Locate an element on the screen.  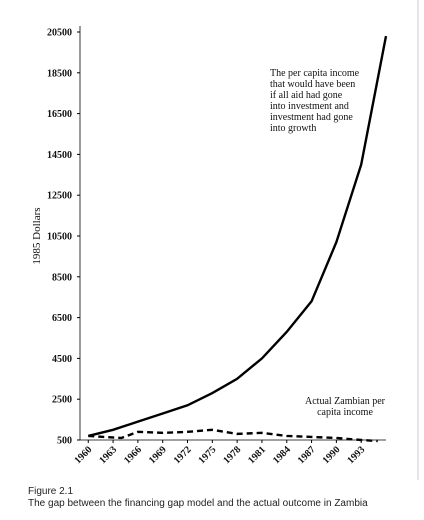
y-tick-label: 18500 is located at coordinates (59, 73).